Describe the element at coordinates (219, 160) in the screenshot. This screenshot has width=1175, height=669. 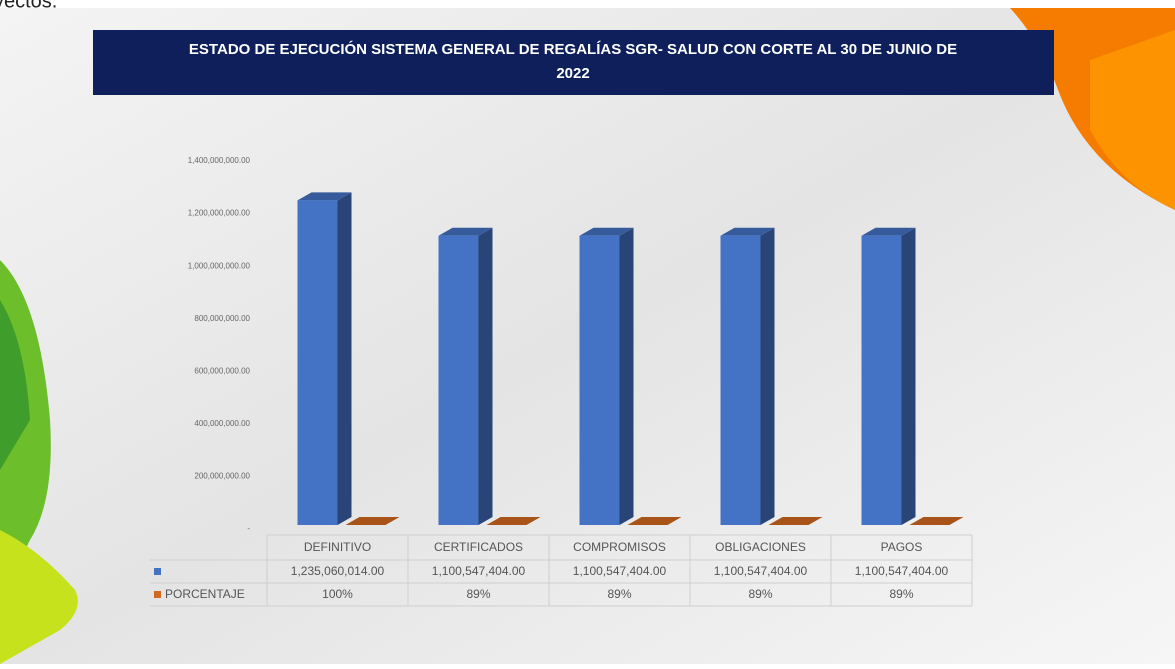
I see `y-tick-label: 1,400,000,000.00` at that location.